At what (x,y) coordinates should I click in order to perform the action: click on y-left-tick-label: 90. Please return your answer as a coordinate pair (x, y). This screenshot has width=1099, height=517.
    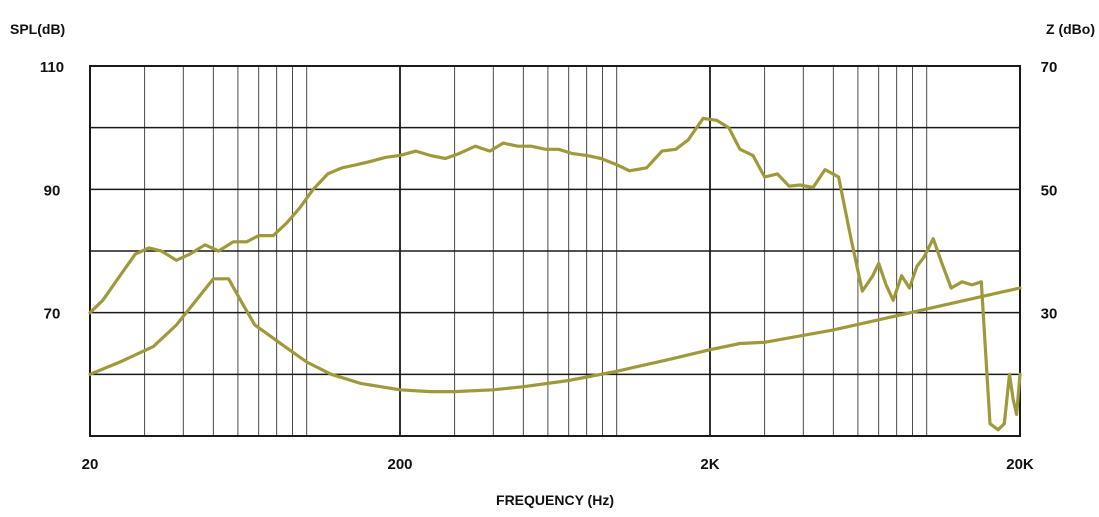
    Looking at the image, I should click on (52, 190).